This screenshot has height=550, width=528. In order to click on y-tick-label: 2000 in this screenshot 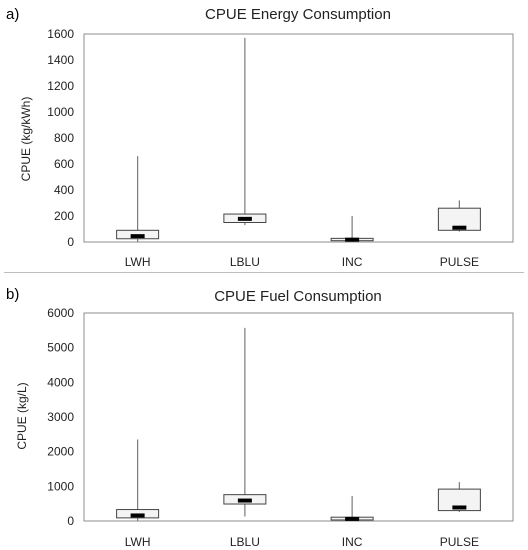, I will do `click(60, 452)`.